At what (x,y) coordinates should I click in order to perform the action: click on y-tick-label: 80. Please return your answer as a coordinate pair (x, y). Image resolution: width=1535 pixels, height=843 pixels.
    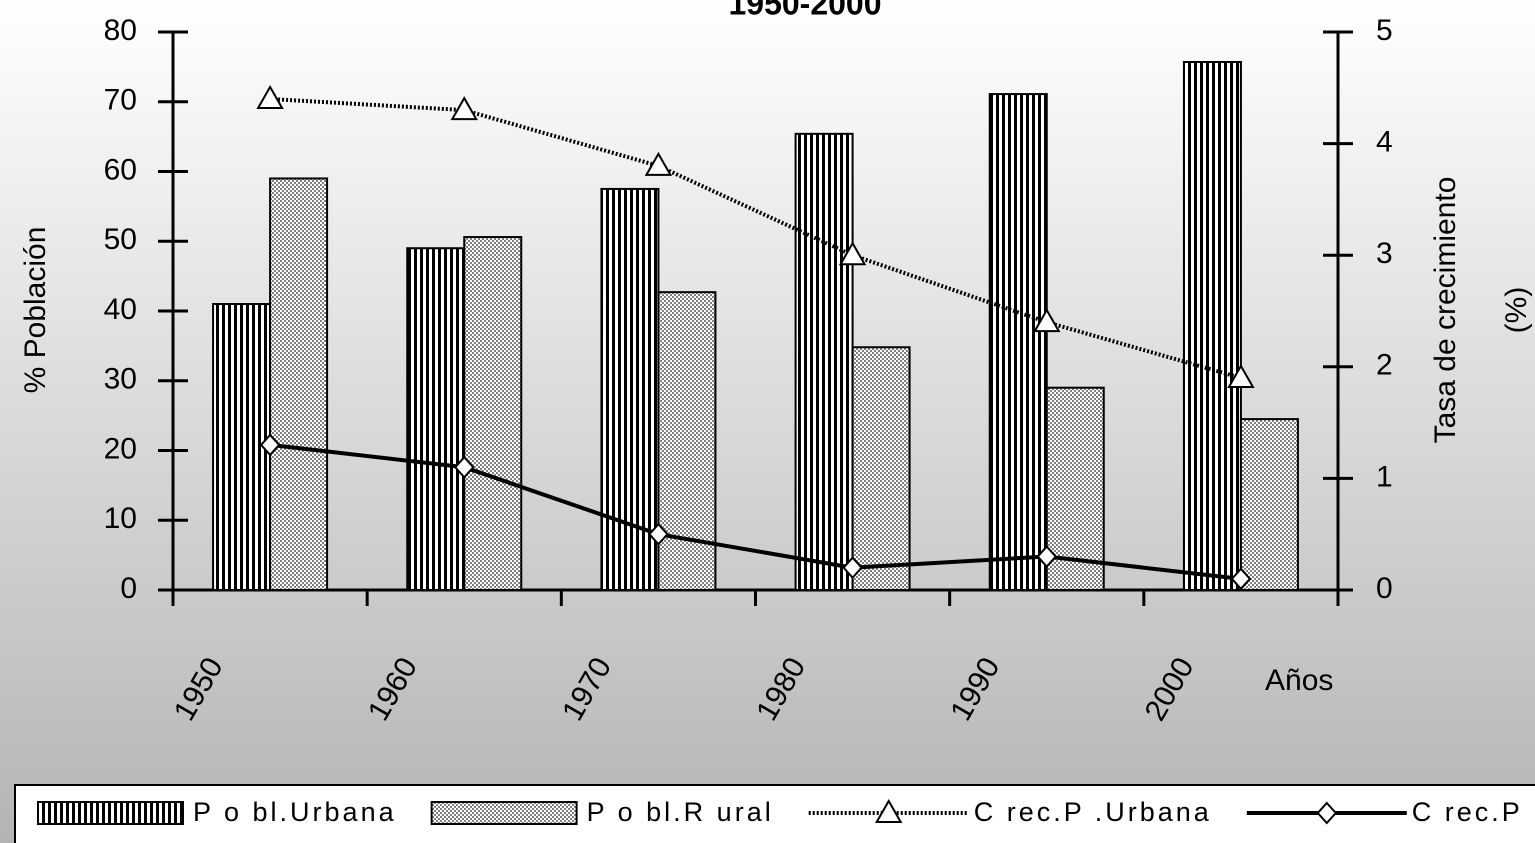
    Looking at the image, I should click on (120, 30).